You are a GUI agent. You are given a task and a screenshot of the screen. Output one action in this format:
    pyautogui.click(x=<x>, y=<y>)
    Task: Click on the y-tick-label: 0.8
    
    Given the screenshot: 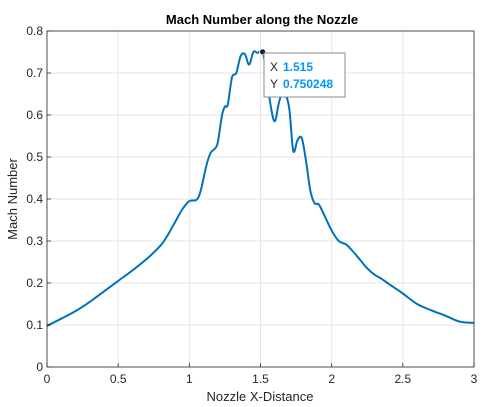 What is the action you would take?
    pyautogui.click(x=34, y=31)
    